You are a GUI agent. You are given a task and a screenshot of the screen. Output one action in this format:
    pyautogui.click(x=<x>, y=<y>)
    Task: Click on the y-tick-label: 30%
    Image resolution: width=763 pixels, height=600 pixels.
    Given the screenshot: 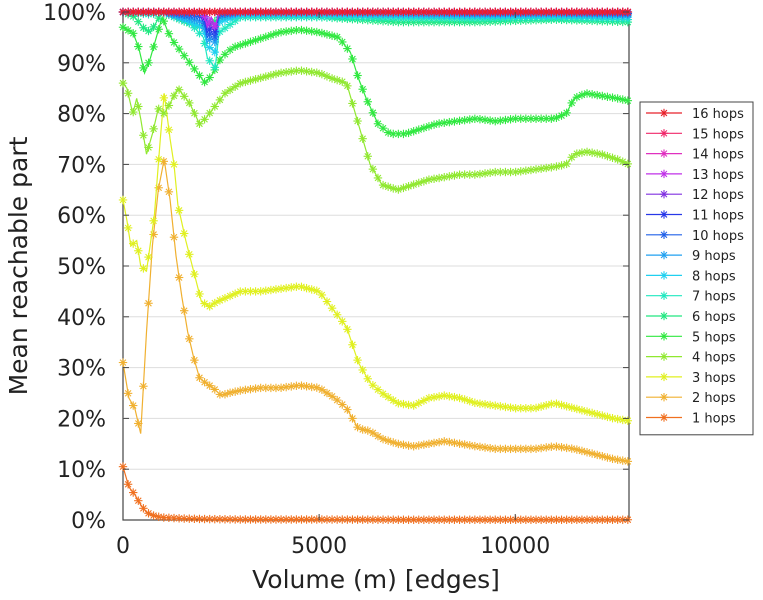 What is the action you would take?
    pyautogui.click(x=81, y=369)
    